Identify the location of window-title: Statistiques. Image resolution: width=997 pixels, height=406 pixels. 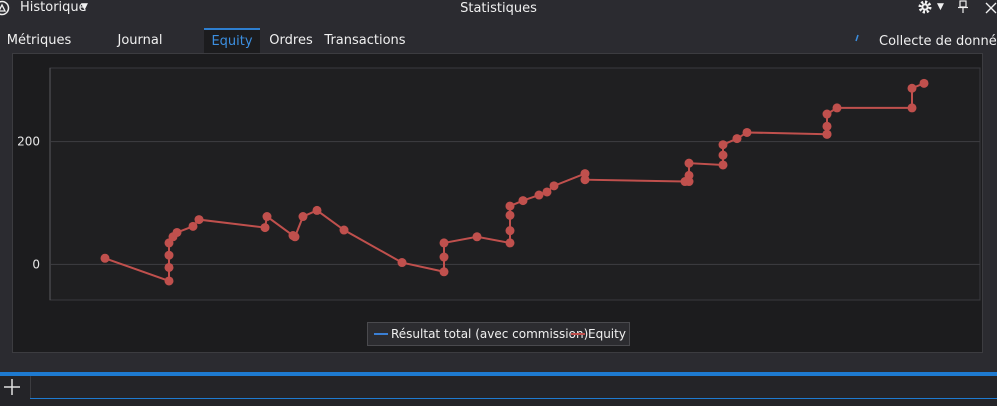
(498, 8).